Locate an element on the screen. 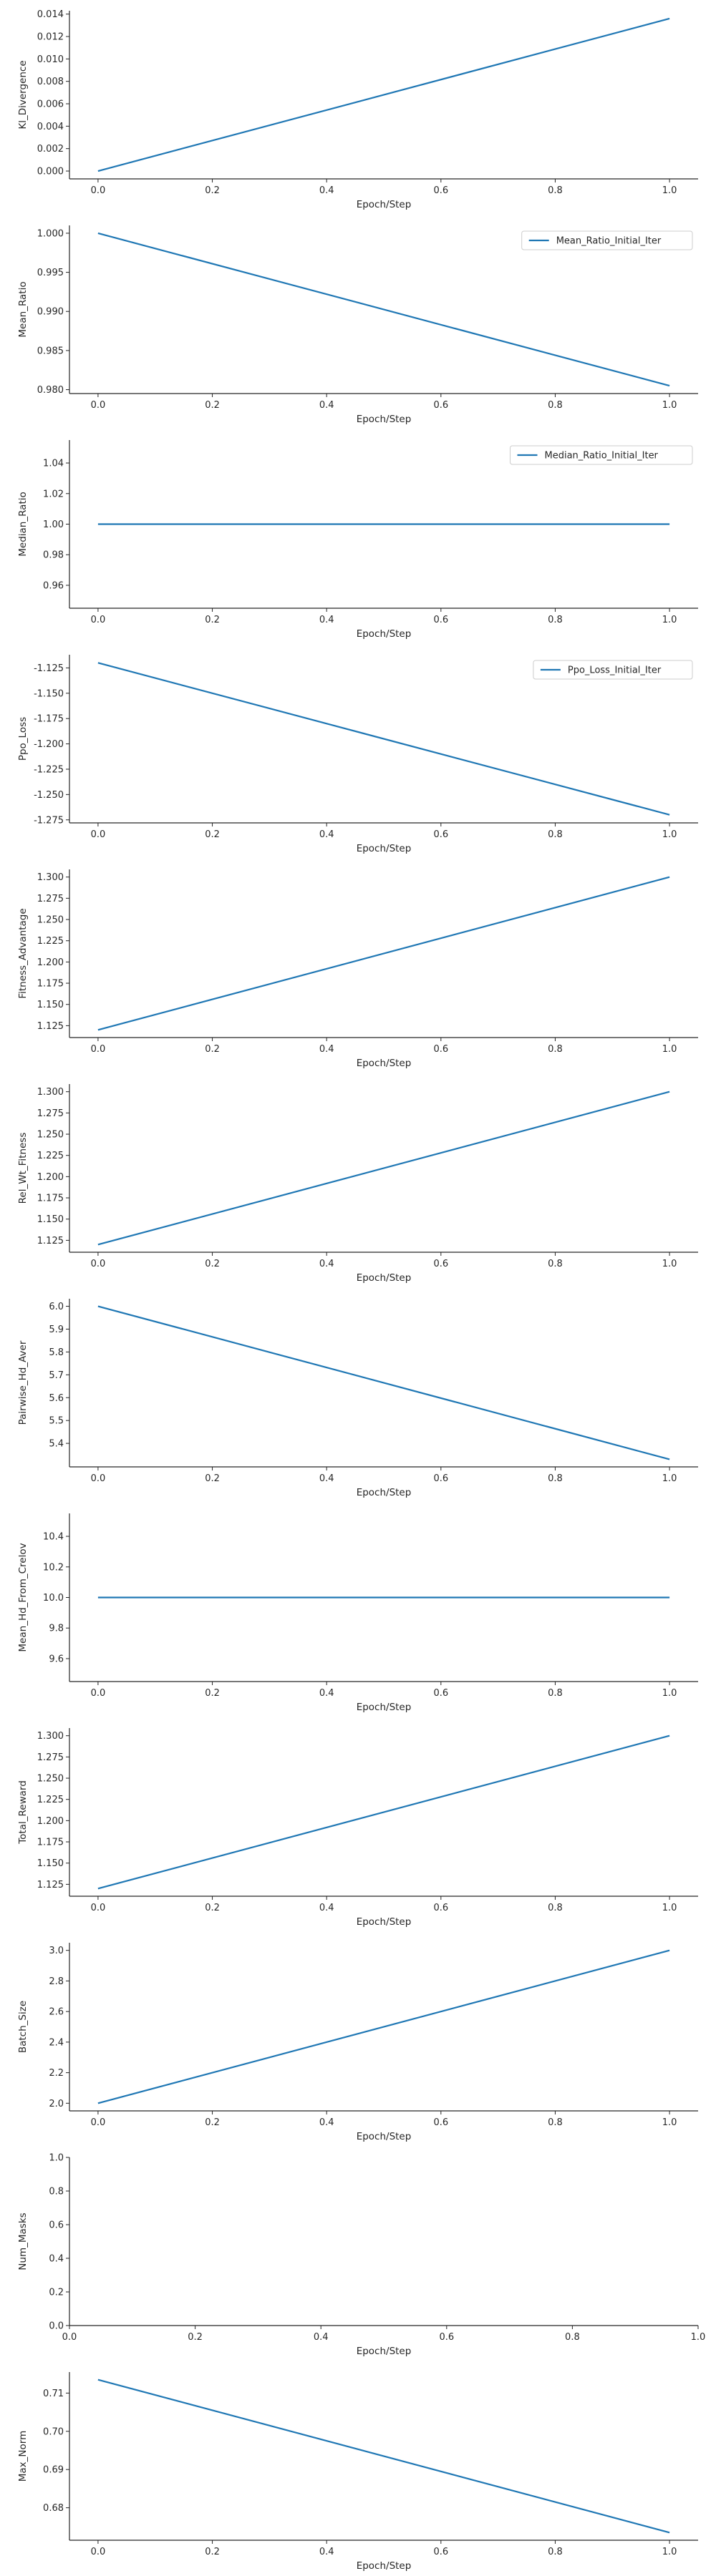  y-axis-label: Pairwise_Hd_Aver is located at coordinates (23, 1382).